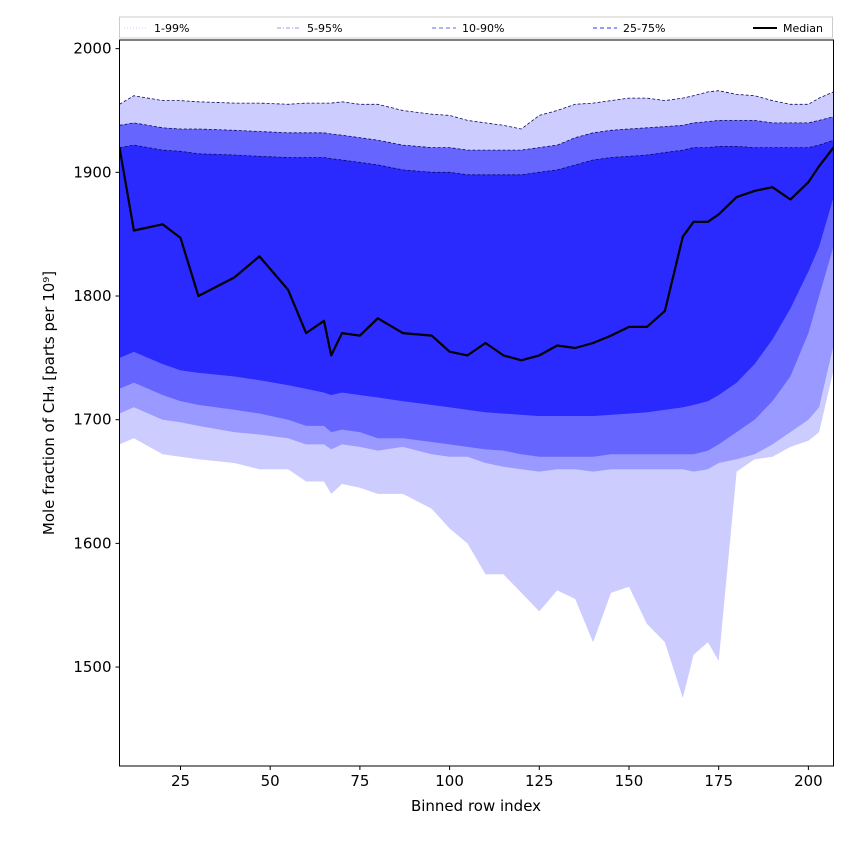 This screenshot has height=850, width=850. I want to click on legend-box, so click(476, 27).